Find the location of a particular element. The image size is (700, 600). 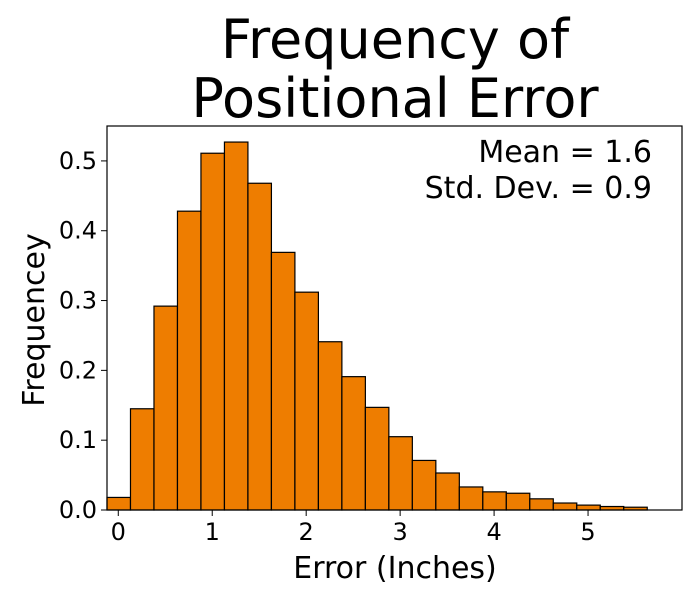

x-tick-label-3: 3 is located at coordinates (399, 532).